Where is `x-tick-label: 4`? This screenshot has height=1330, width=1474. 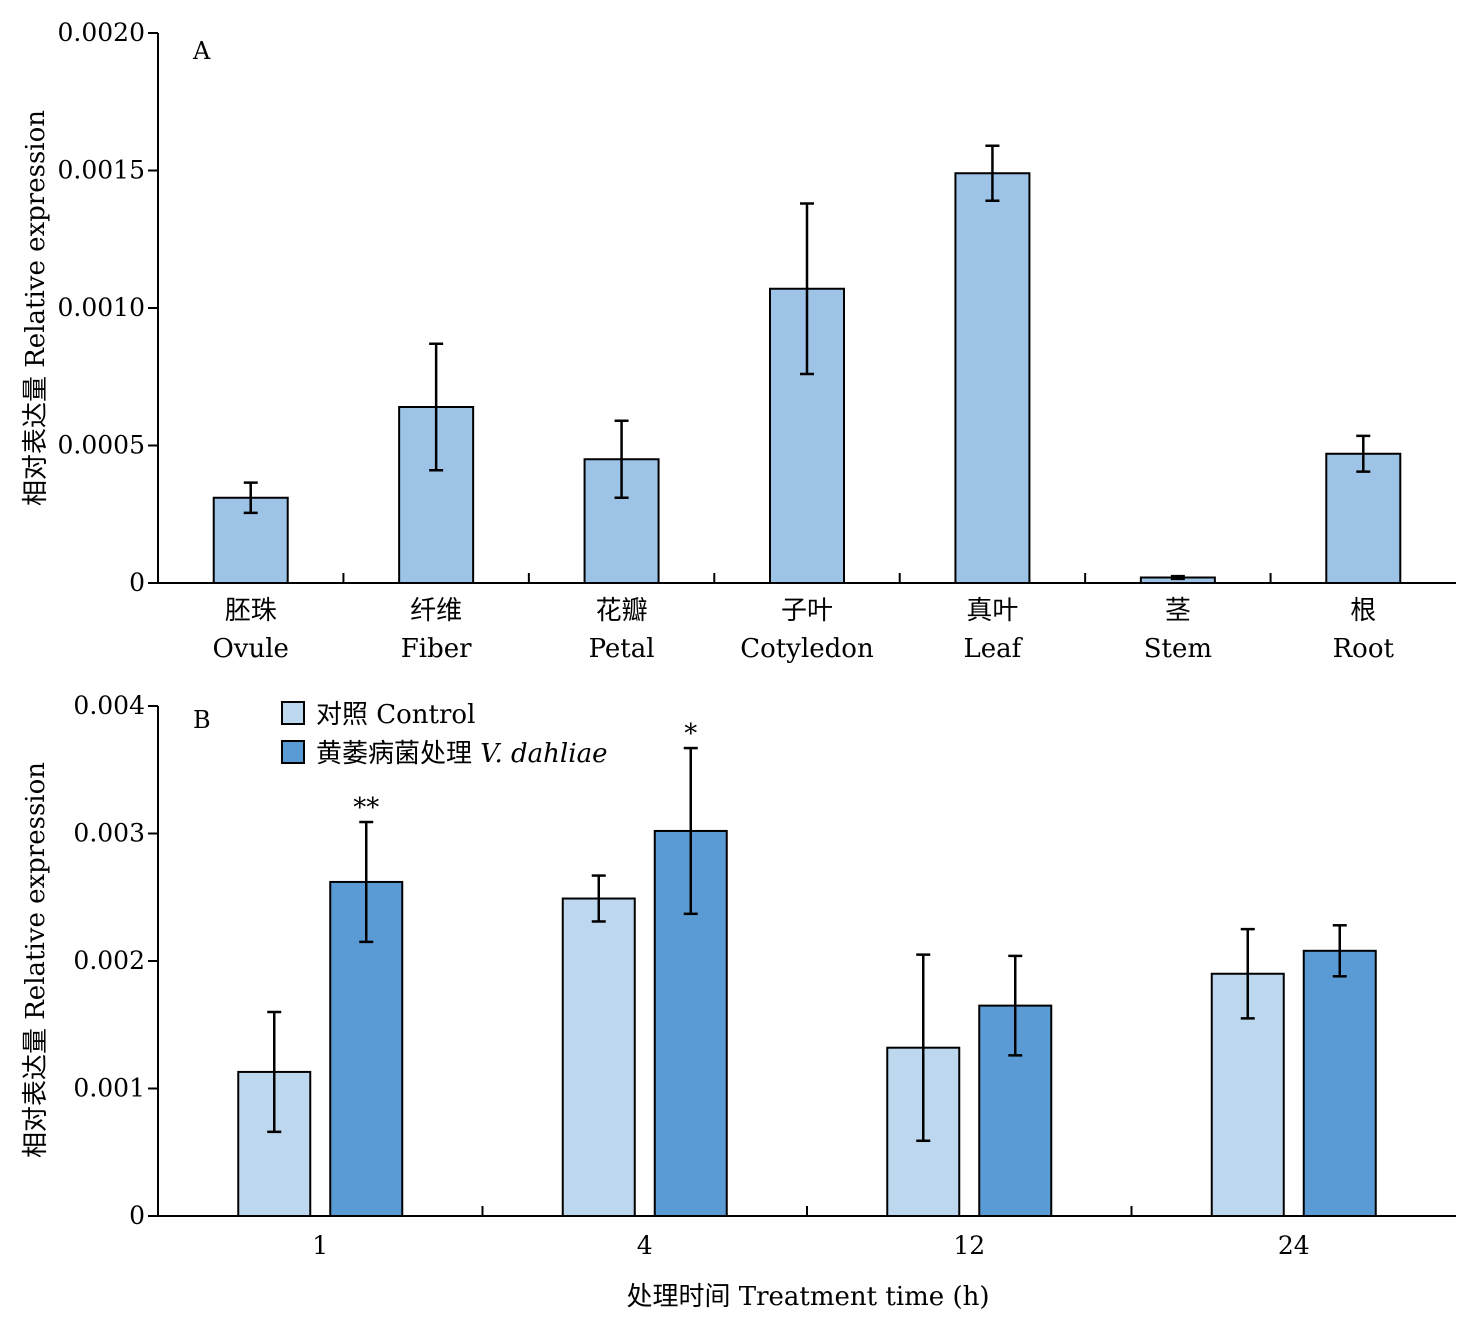
x-tick-label: 4 is located at coordinates (645, 1245).